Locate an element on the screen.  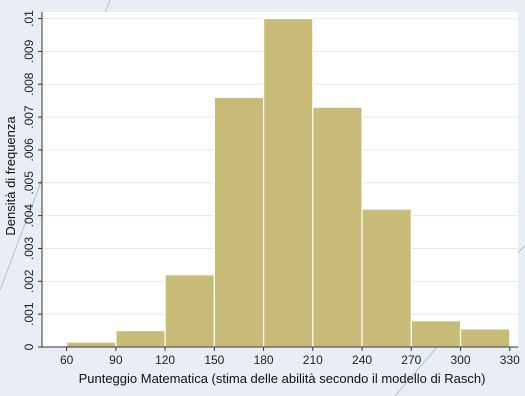
x-tick-label: 180 is located at coordinates (264, 360).